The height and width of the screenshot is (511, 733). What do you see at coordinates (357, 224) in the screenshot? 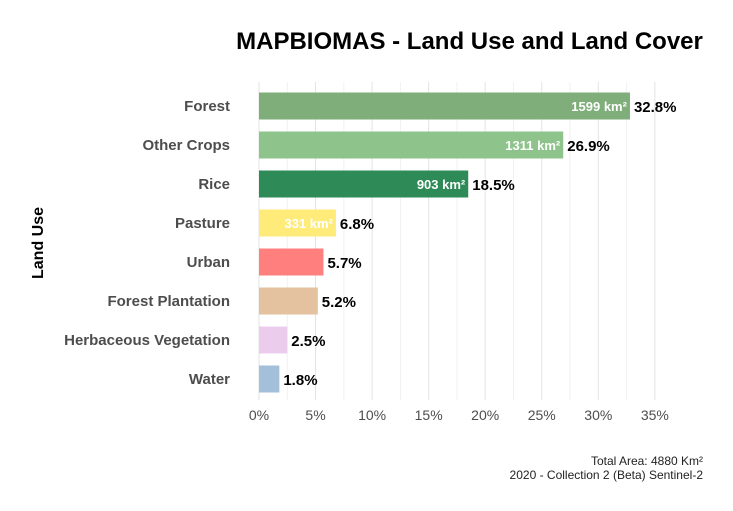
I see `value-label: 6.8%` at bounding box center [357, 224].